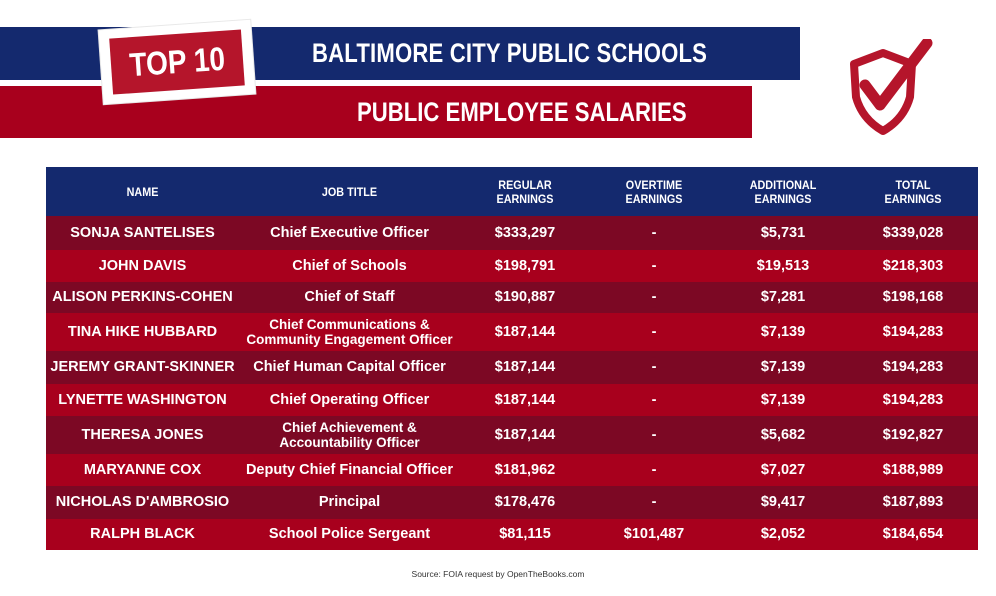 This screenshot has height=596, width=996. What do you see at coordinates (510, 53) in the screenshot?
I see `page-title: BALTIMORE CITY PUBLIC SCHOOLS` at bounding box center [510, 53].